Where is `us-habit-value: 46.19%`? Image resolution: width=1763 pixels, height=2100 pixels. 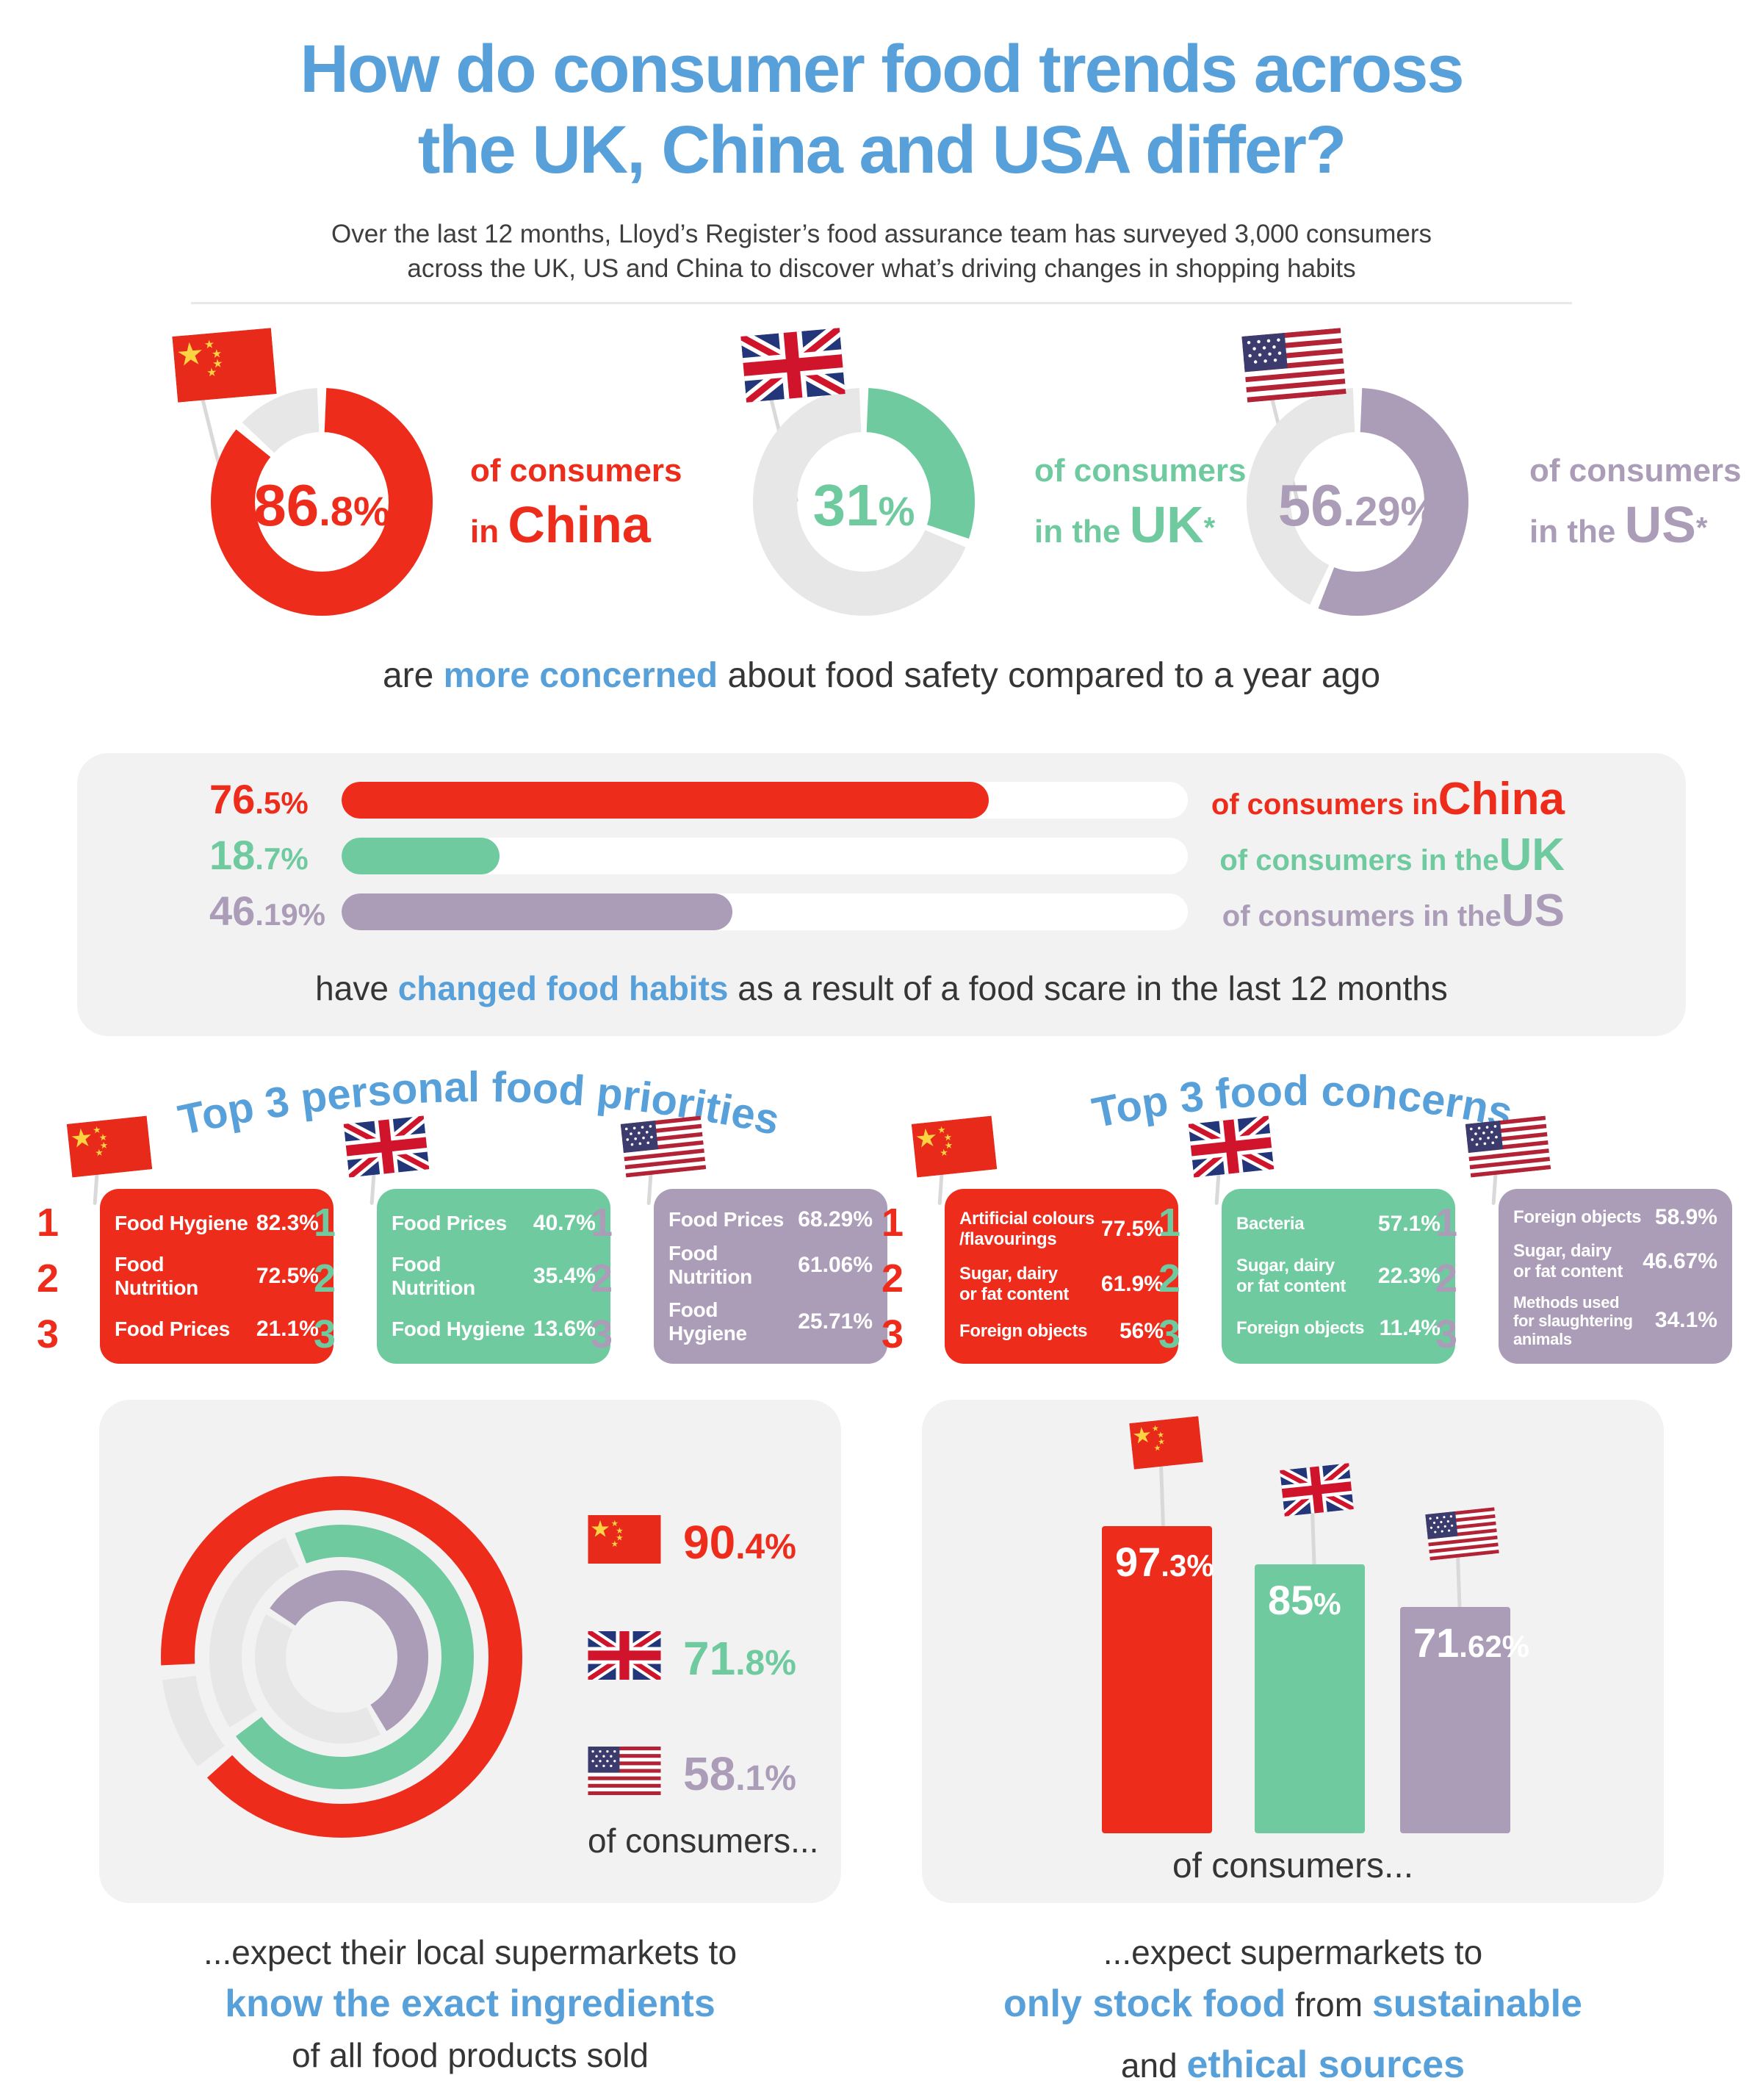 us-habit-value: 46.19% is located at coordinates (267, 911).